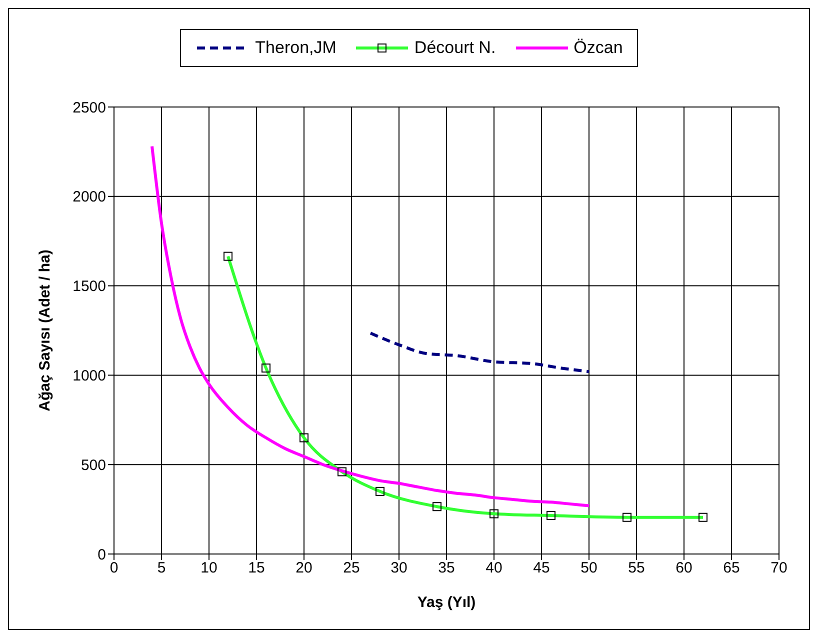  What do you see at coordinates (446, 568) in the screenshot?
I see `x-tick-label: 35` at bounding box center [446, 568].